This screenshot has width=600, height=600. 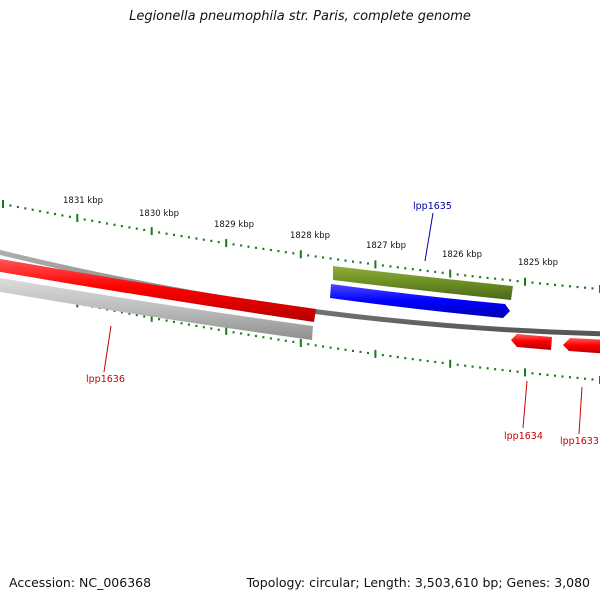 What do you see at coordinates (432, 206) in the screenshot?
I see `gene-label-lpp1635: lpp1635` at bounding box center [432, 206].